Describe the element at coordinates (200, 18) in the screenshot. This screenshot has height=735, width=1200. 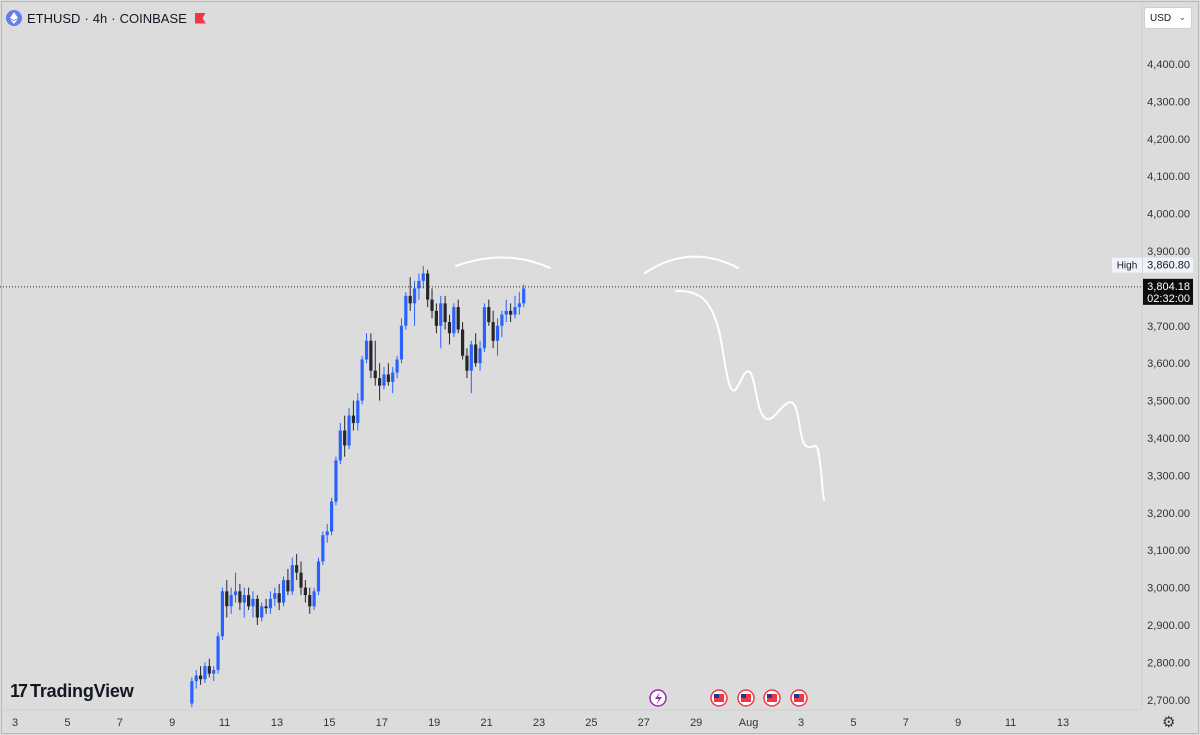
I see `flag-icon` at that location.